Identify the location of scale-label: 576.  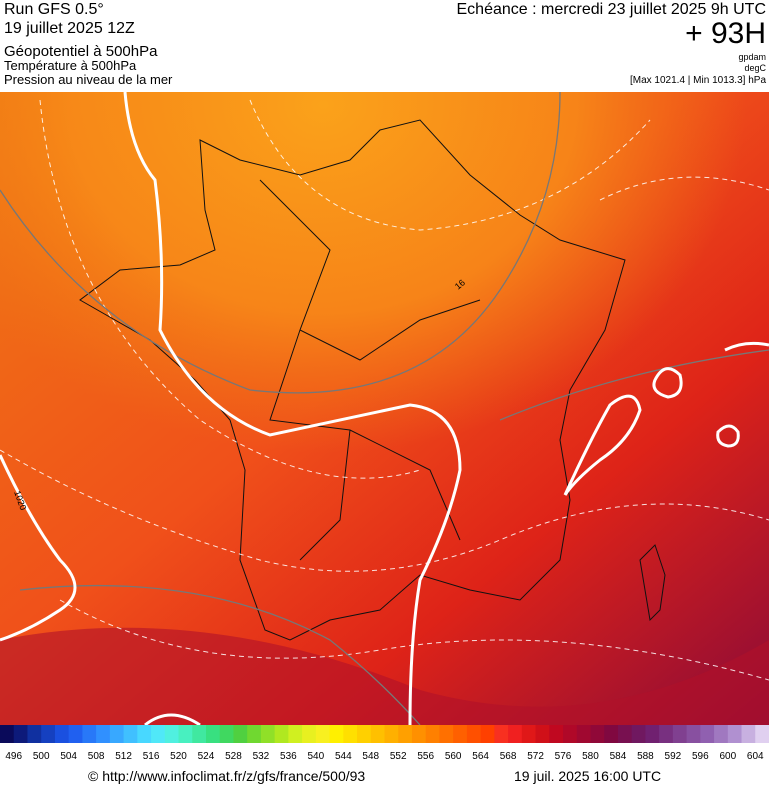
(563, 756).